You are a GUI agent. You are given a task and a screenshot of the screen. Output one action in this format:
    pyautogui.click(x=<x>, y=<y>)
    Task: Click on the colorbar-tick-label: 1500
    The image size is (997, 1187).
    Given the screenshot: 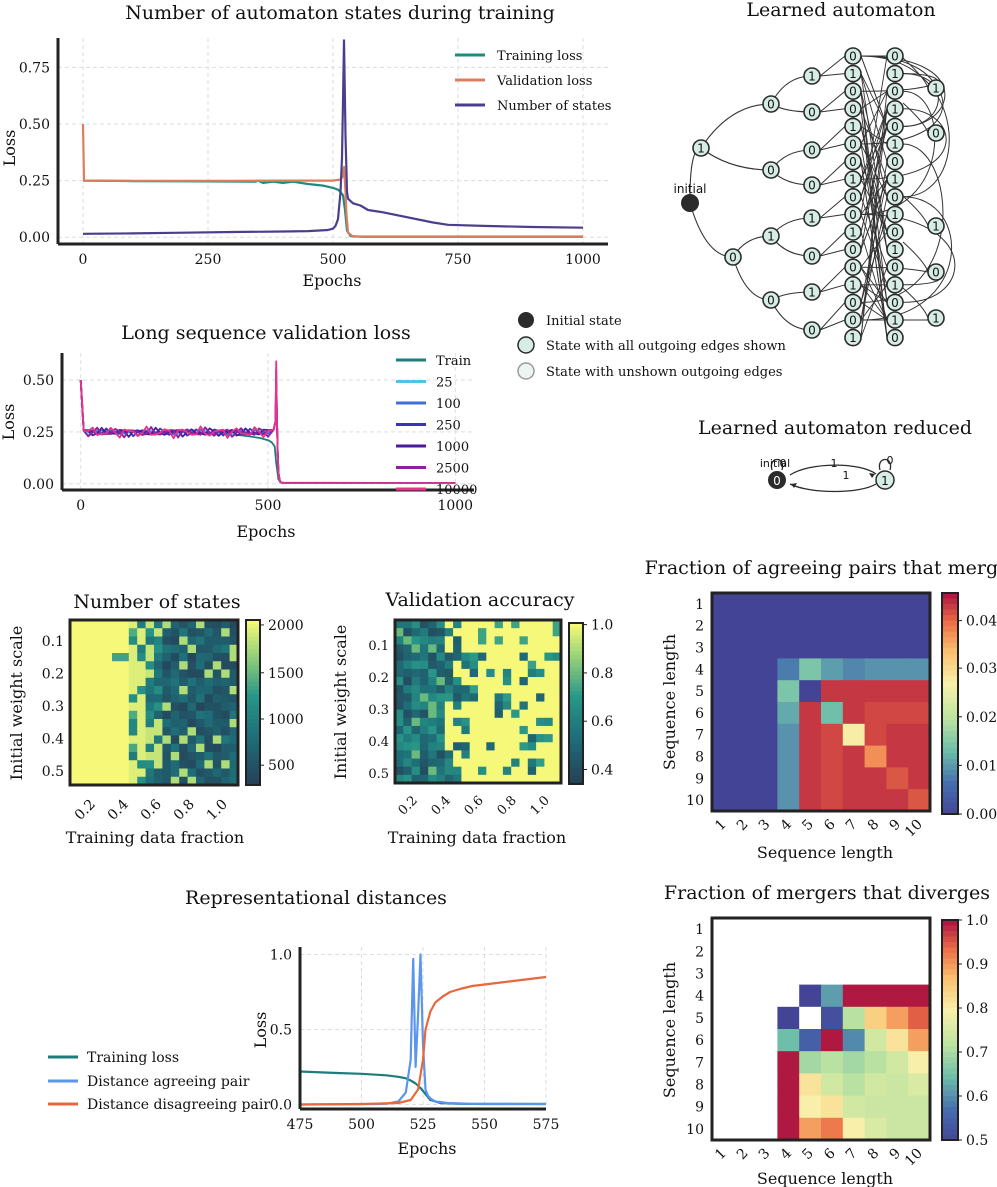 What is the action you would take?
    pyautogui.click(x=286, y=674)
    